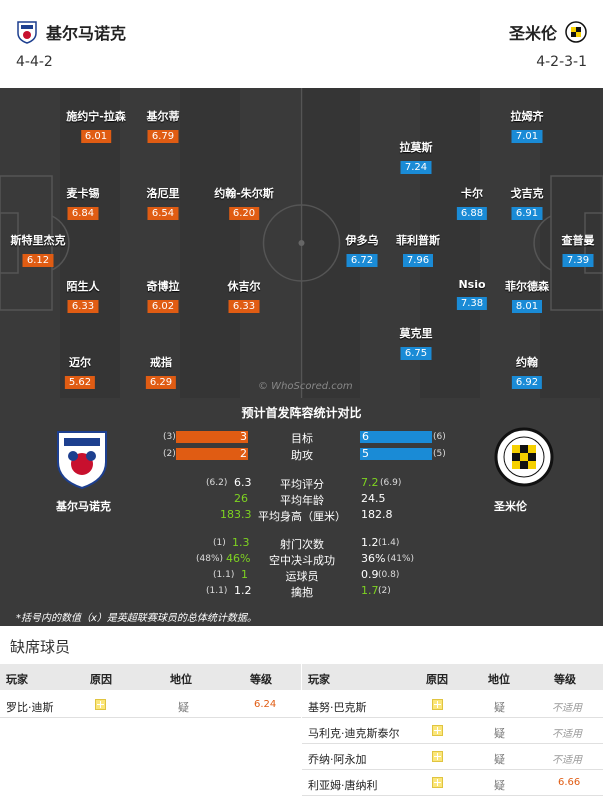 This screenshot has width=603, height=802. I want to click on away-player: 菲尔德森 8.01, so click(527, 295).